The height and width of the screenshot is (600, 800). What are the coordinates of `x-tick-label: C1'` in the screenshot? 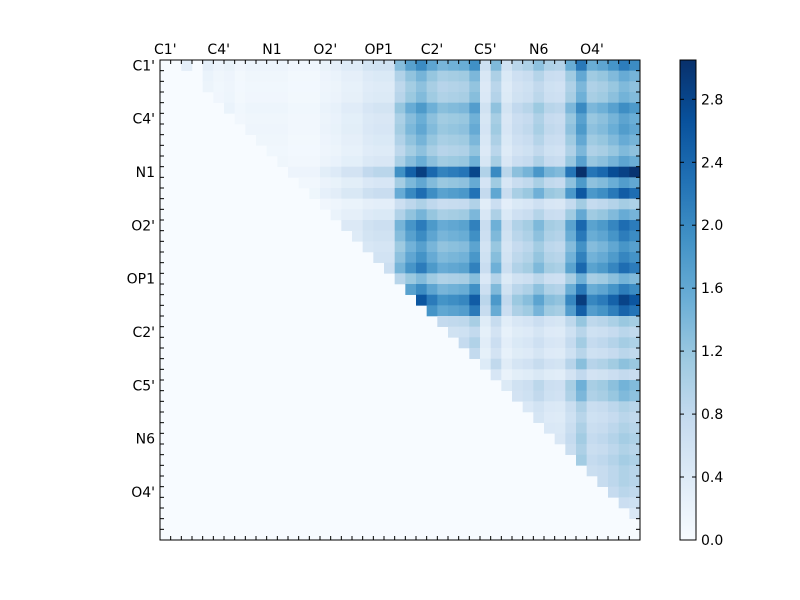 It's located at (165, 50).